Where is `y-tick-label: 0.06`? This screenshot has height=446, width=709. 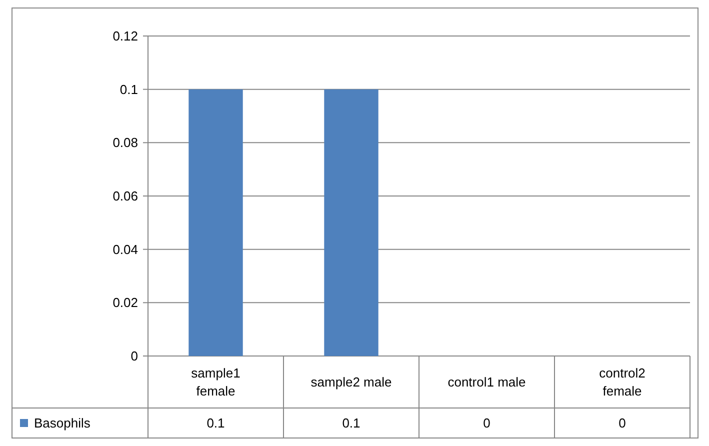
y-tick-label: 0.06 is located at coordinates (125, 196).